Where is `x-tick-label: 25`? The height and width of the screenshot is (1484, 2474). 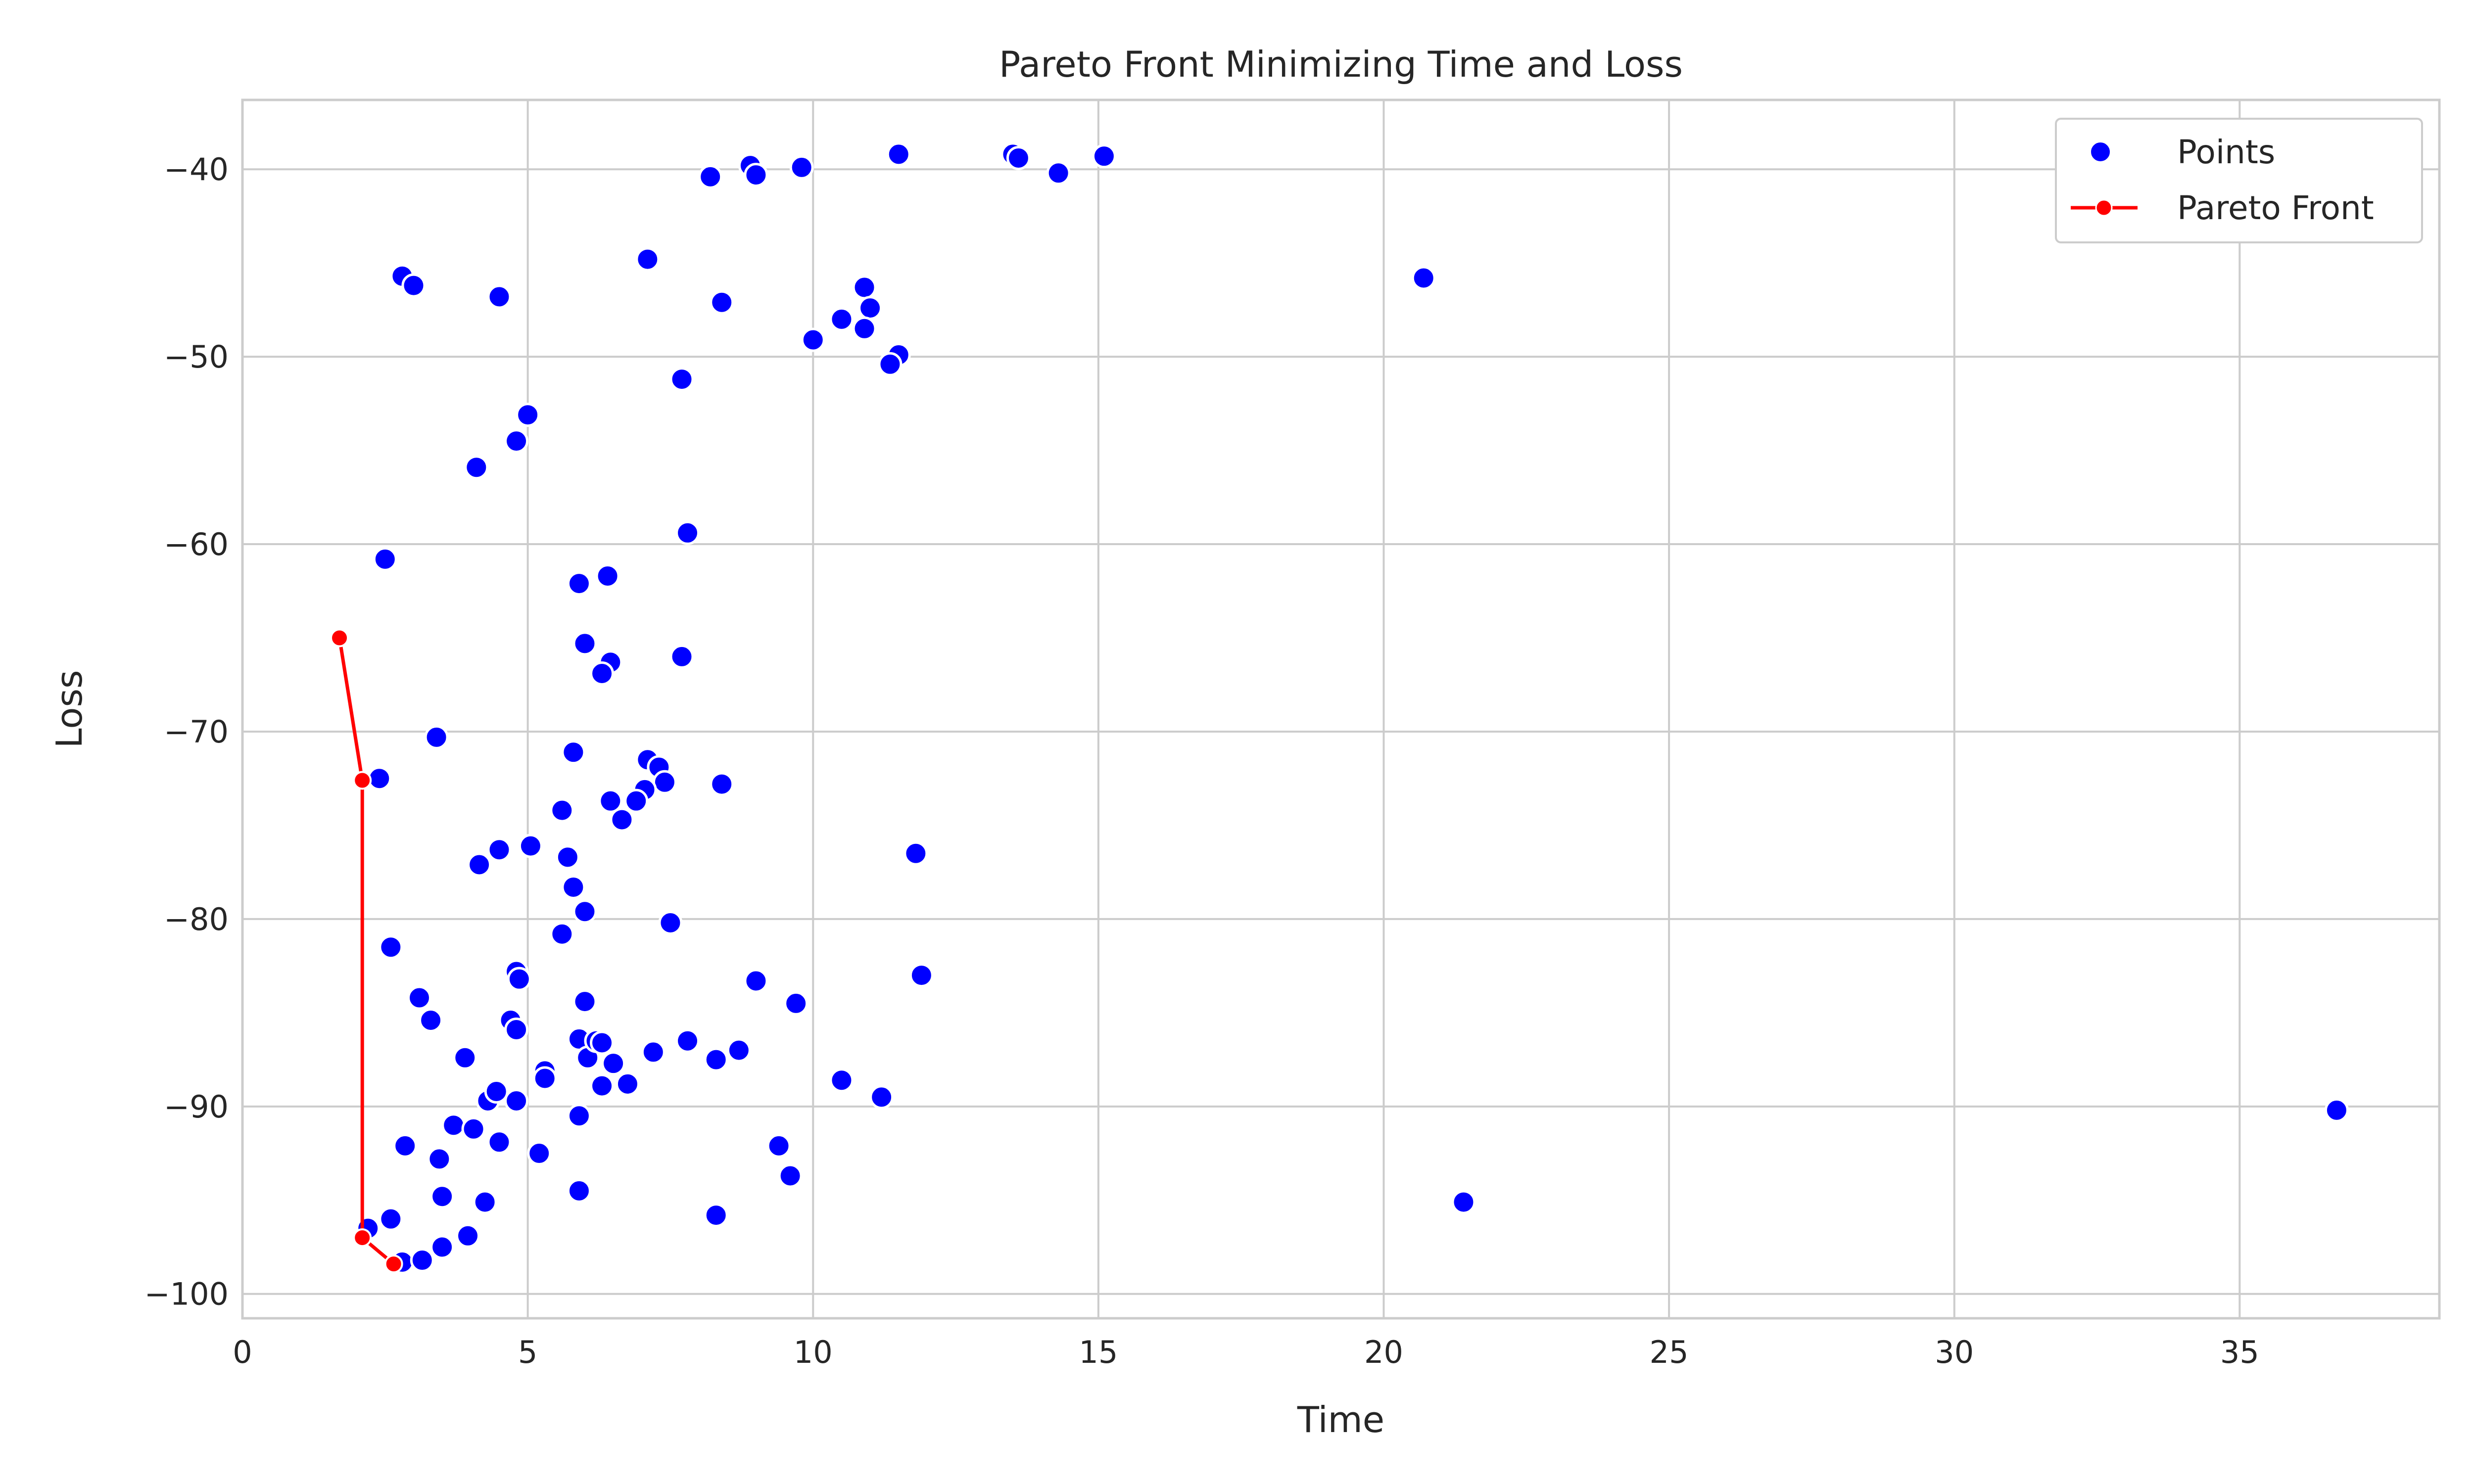
x-tick-label: 25 is located at coordinates (1670, 1352).